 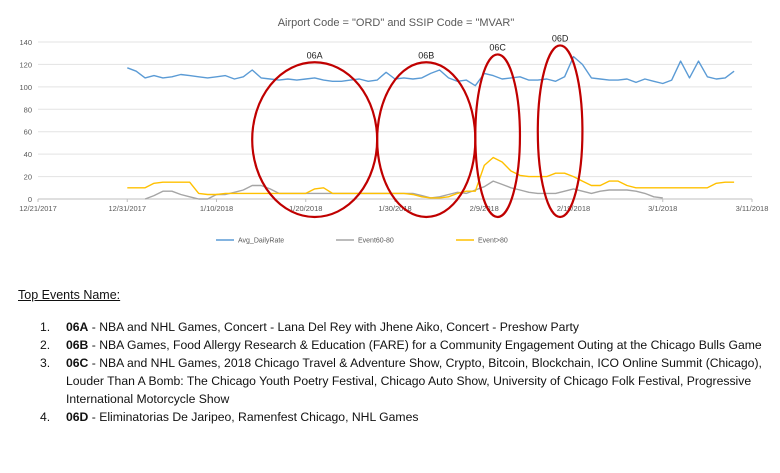 What do you see at coordinates (28, 177) in the screenshot?
I see `y-tick-label: 20` at bounding box center [28, 177].